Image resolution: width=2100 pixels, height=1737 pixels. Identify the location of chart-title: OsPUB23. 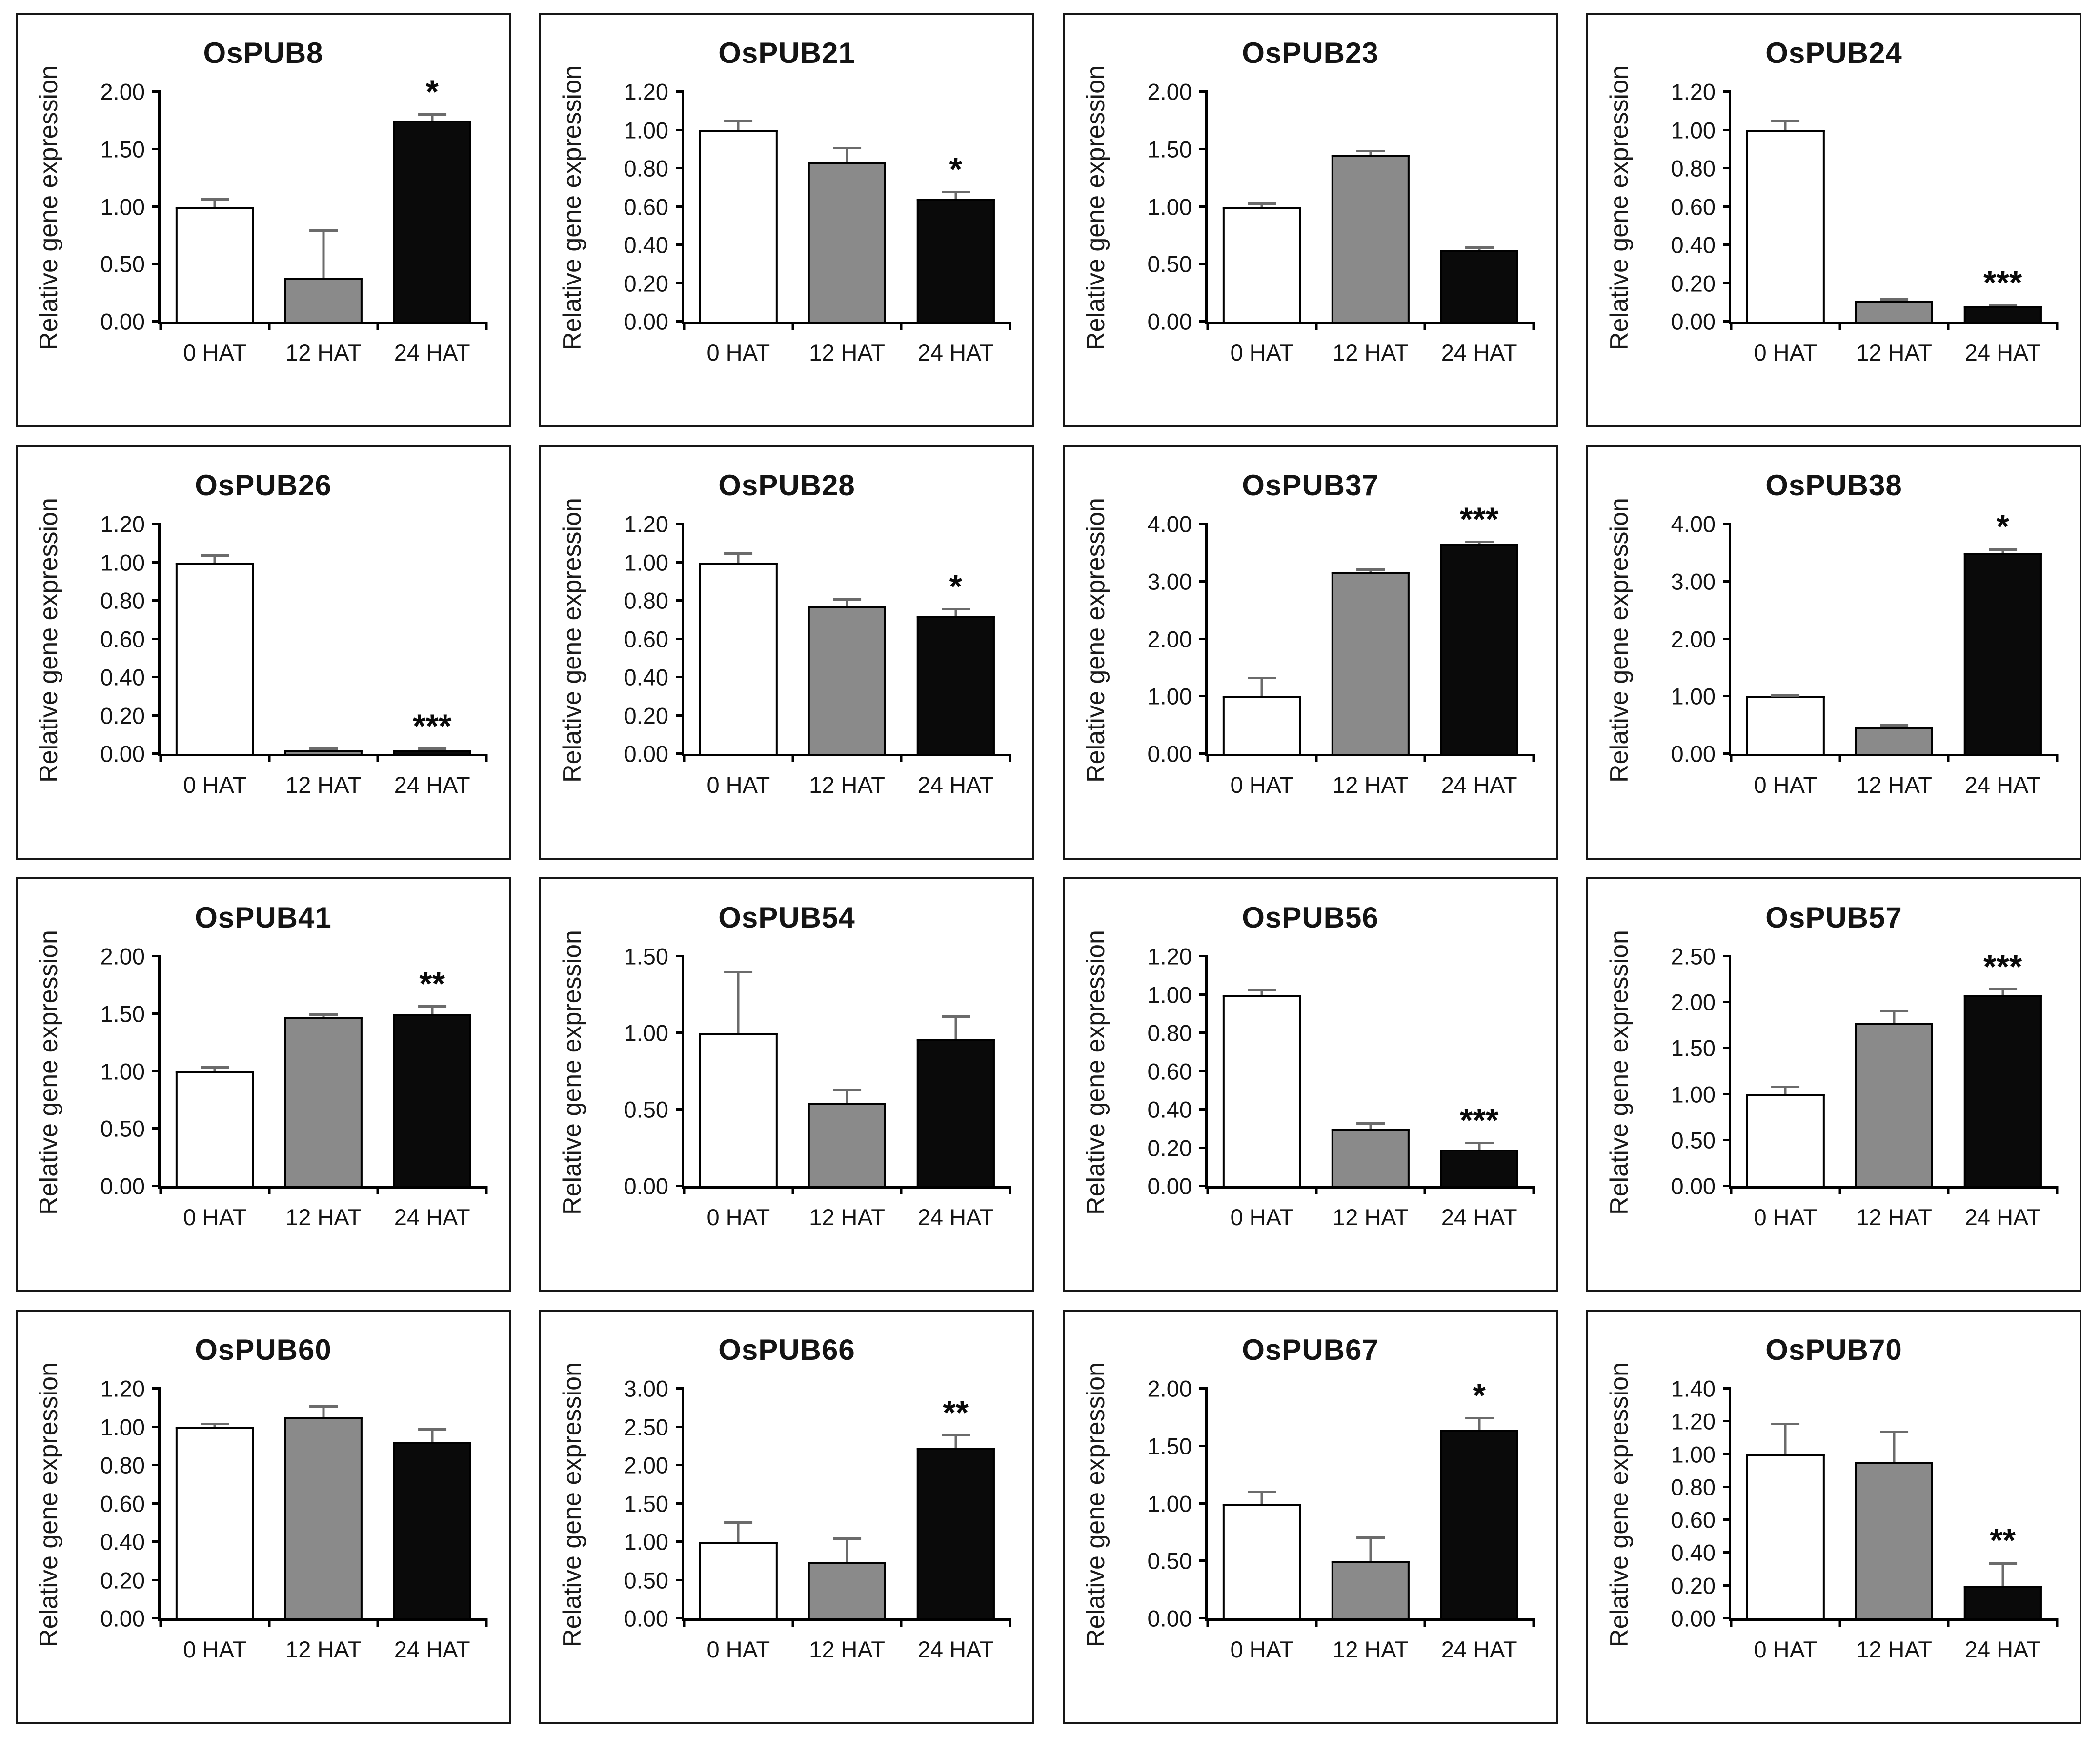
(1310, 53).